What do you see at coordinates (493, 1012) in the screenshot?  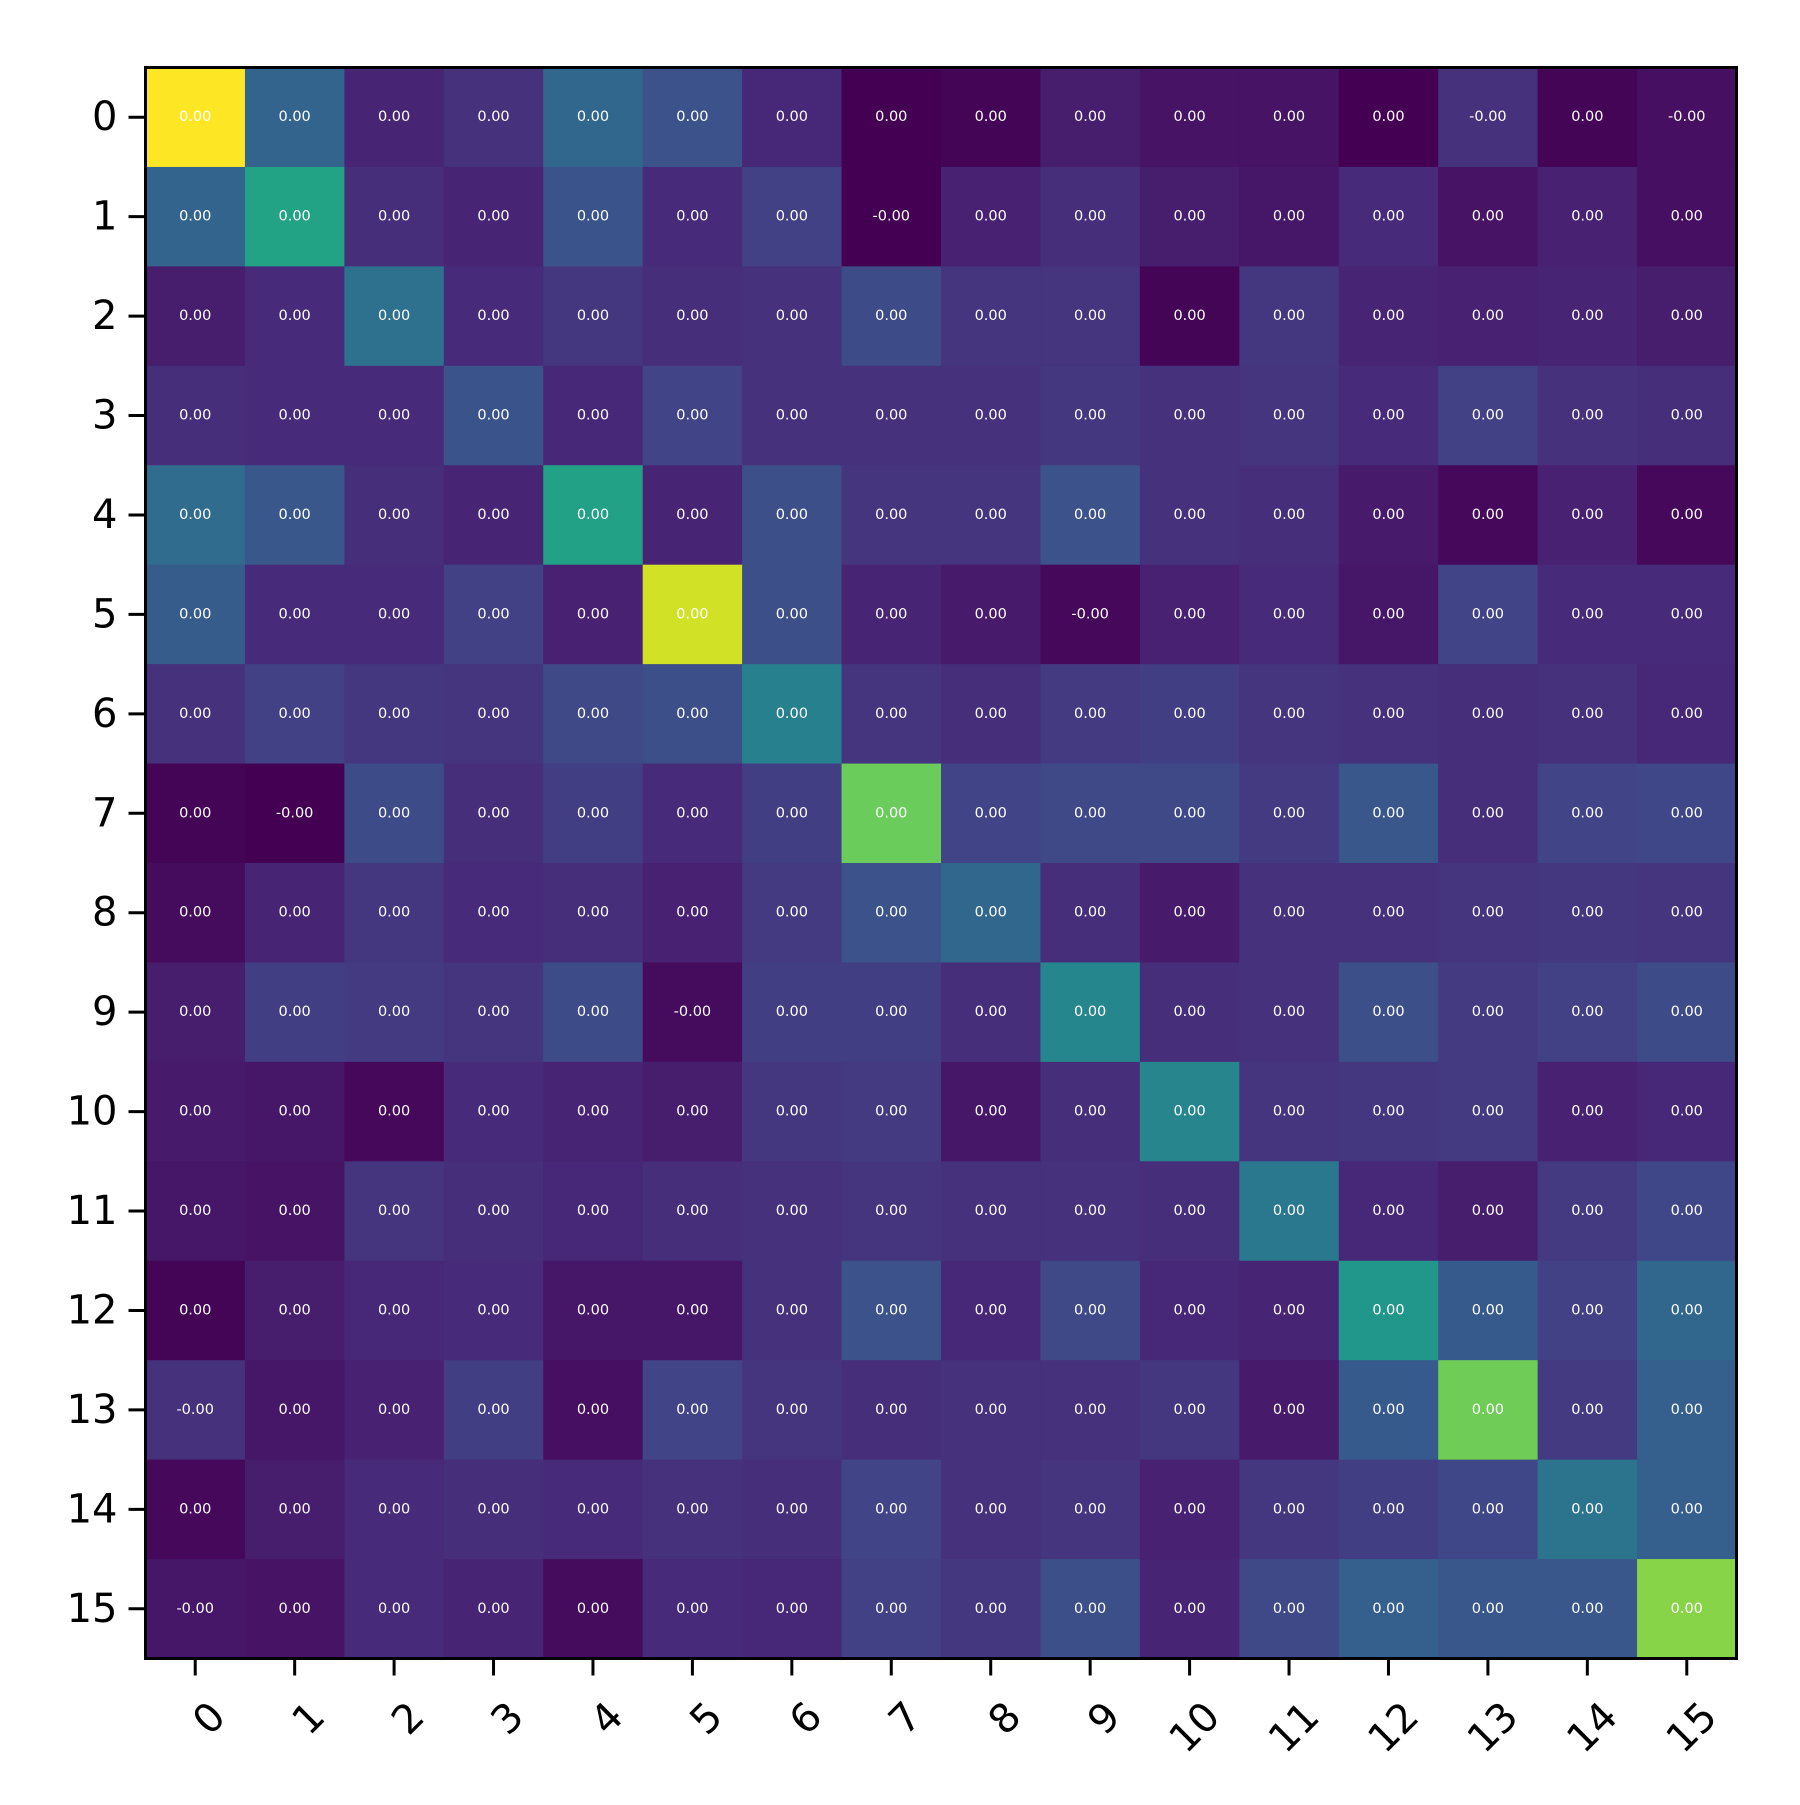 I see `cell-label-r9-c3: 0.00` at bounding box center [493, 1012].